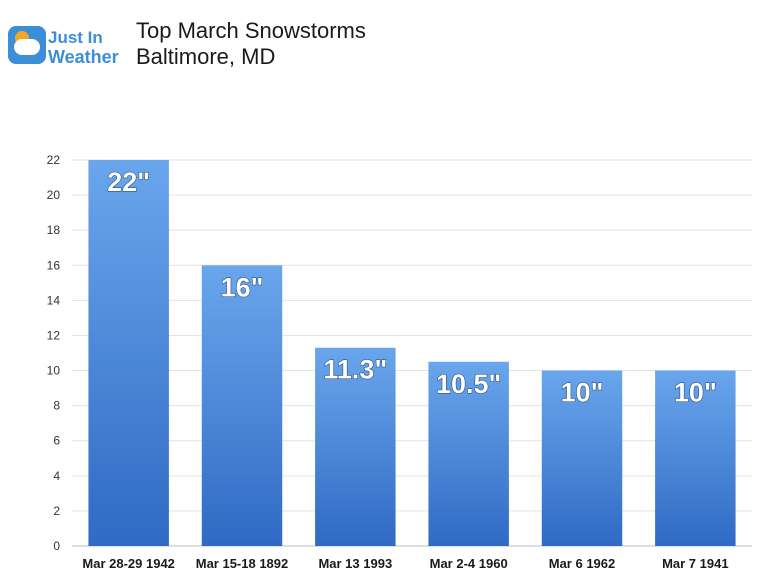 This screenshot has width=760, height=585. Describe the element at coordinates (695, 563) in the screenshot. I see `x-category-label: Mar 7 1941` at that location.